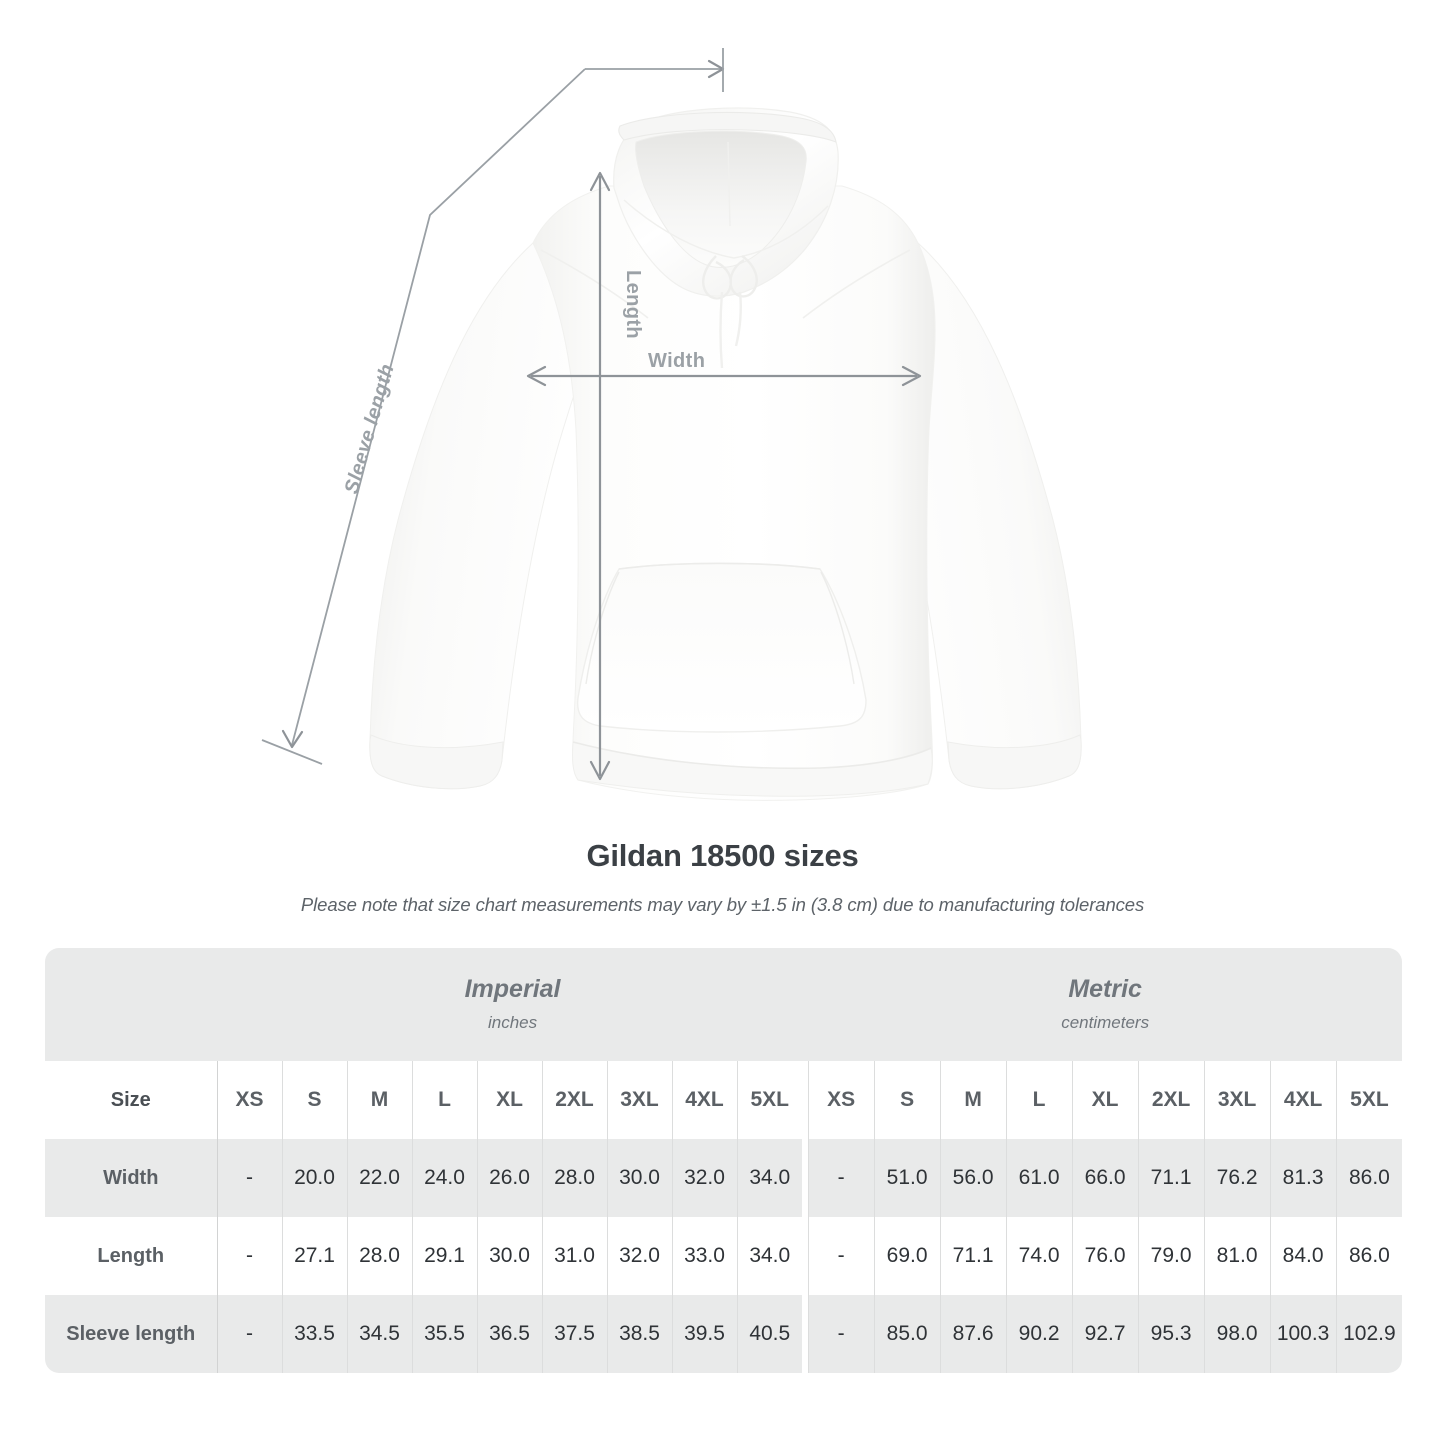  I want to click on unit-name: Metric, so click(1105, 988).